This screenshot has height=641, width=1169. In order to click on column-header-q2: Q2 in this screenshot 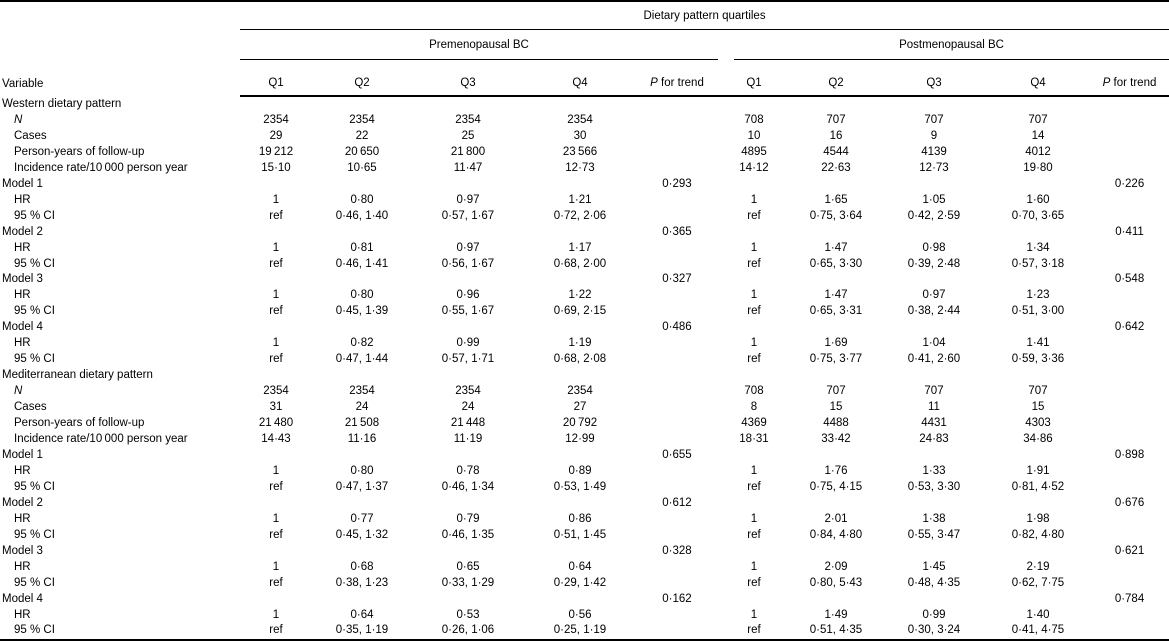, I will do `click(836, 78)`.